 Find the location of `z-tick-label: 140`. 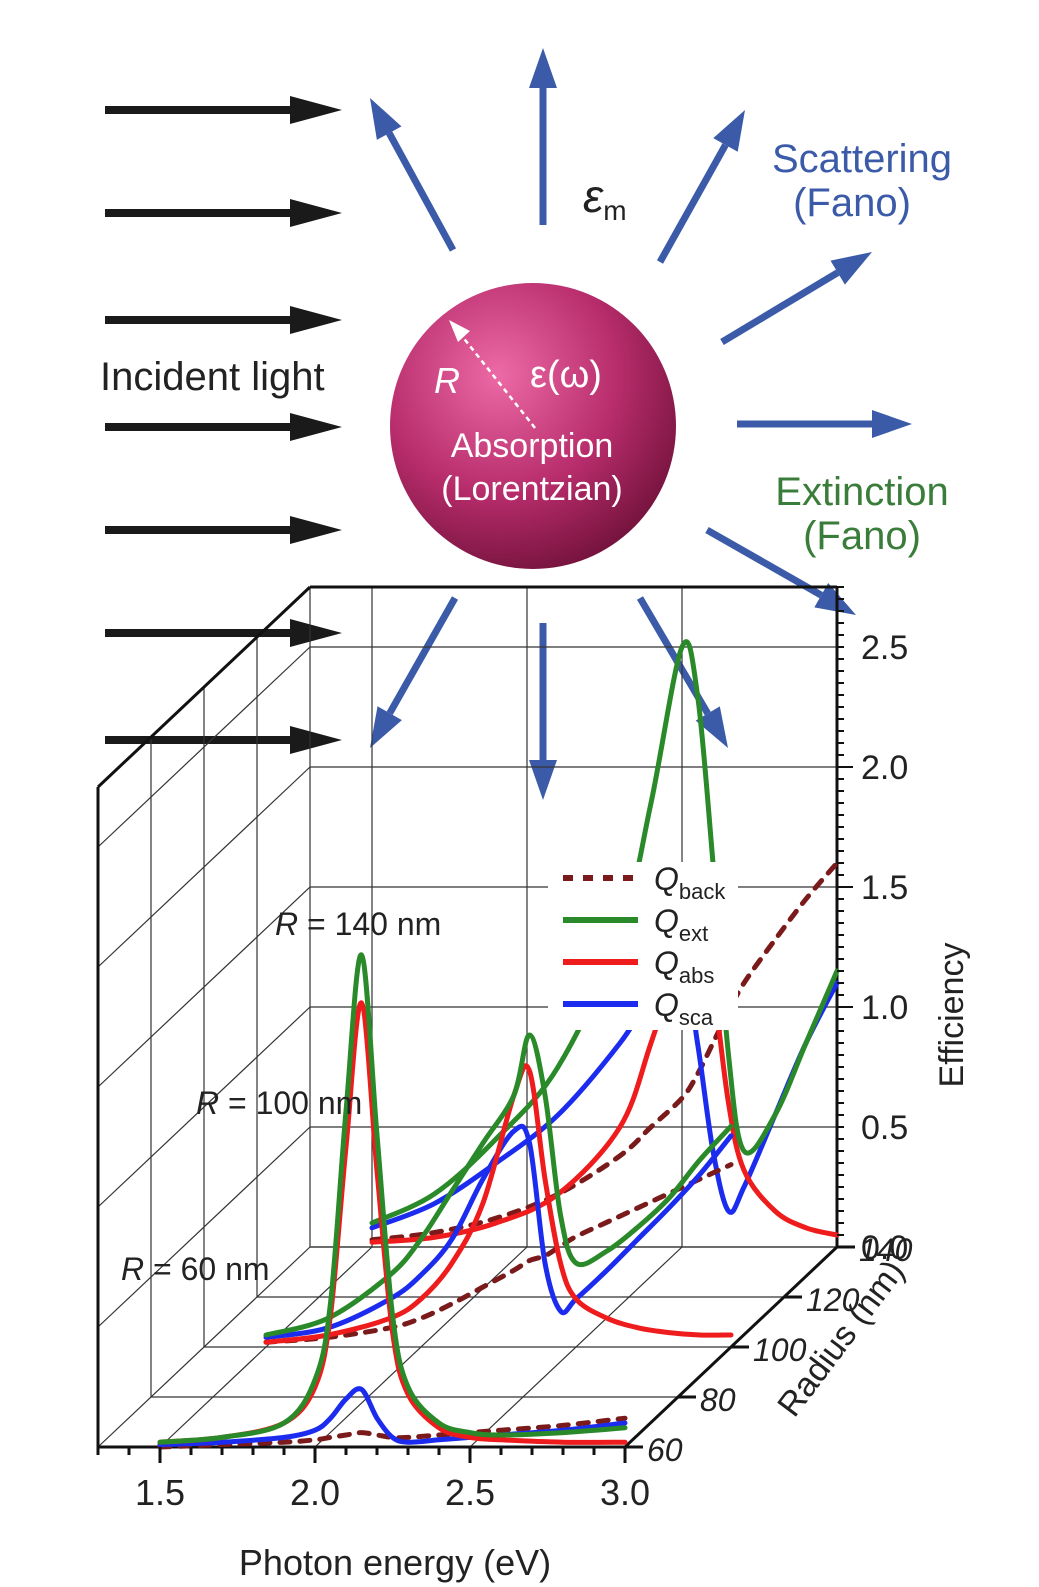

z-tick-label: 140 is located at coordinates (886, 1250).